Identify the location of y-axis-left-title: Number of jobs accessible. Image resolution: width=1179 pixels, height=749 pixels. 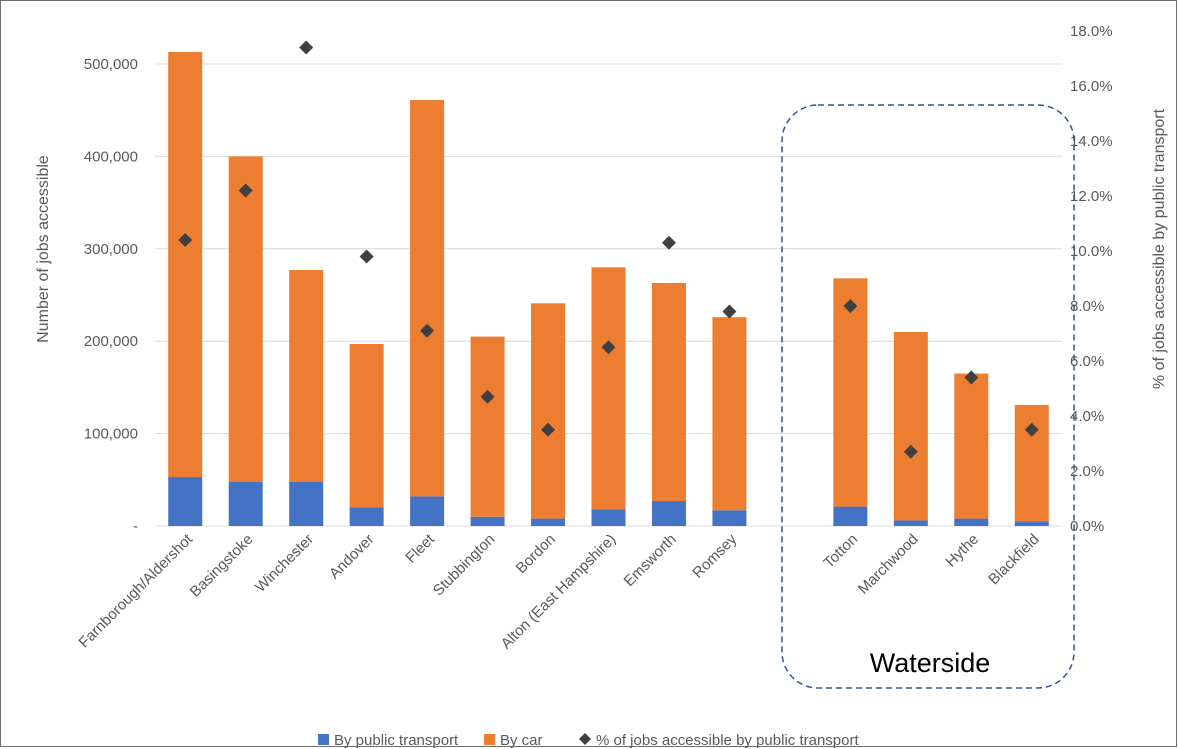
(43, 249).